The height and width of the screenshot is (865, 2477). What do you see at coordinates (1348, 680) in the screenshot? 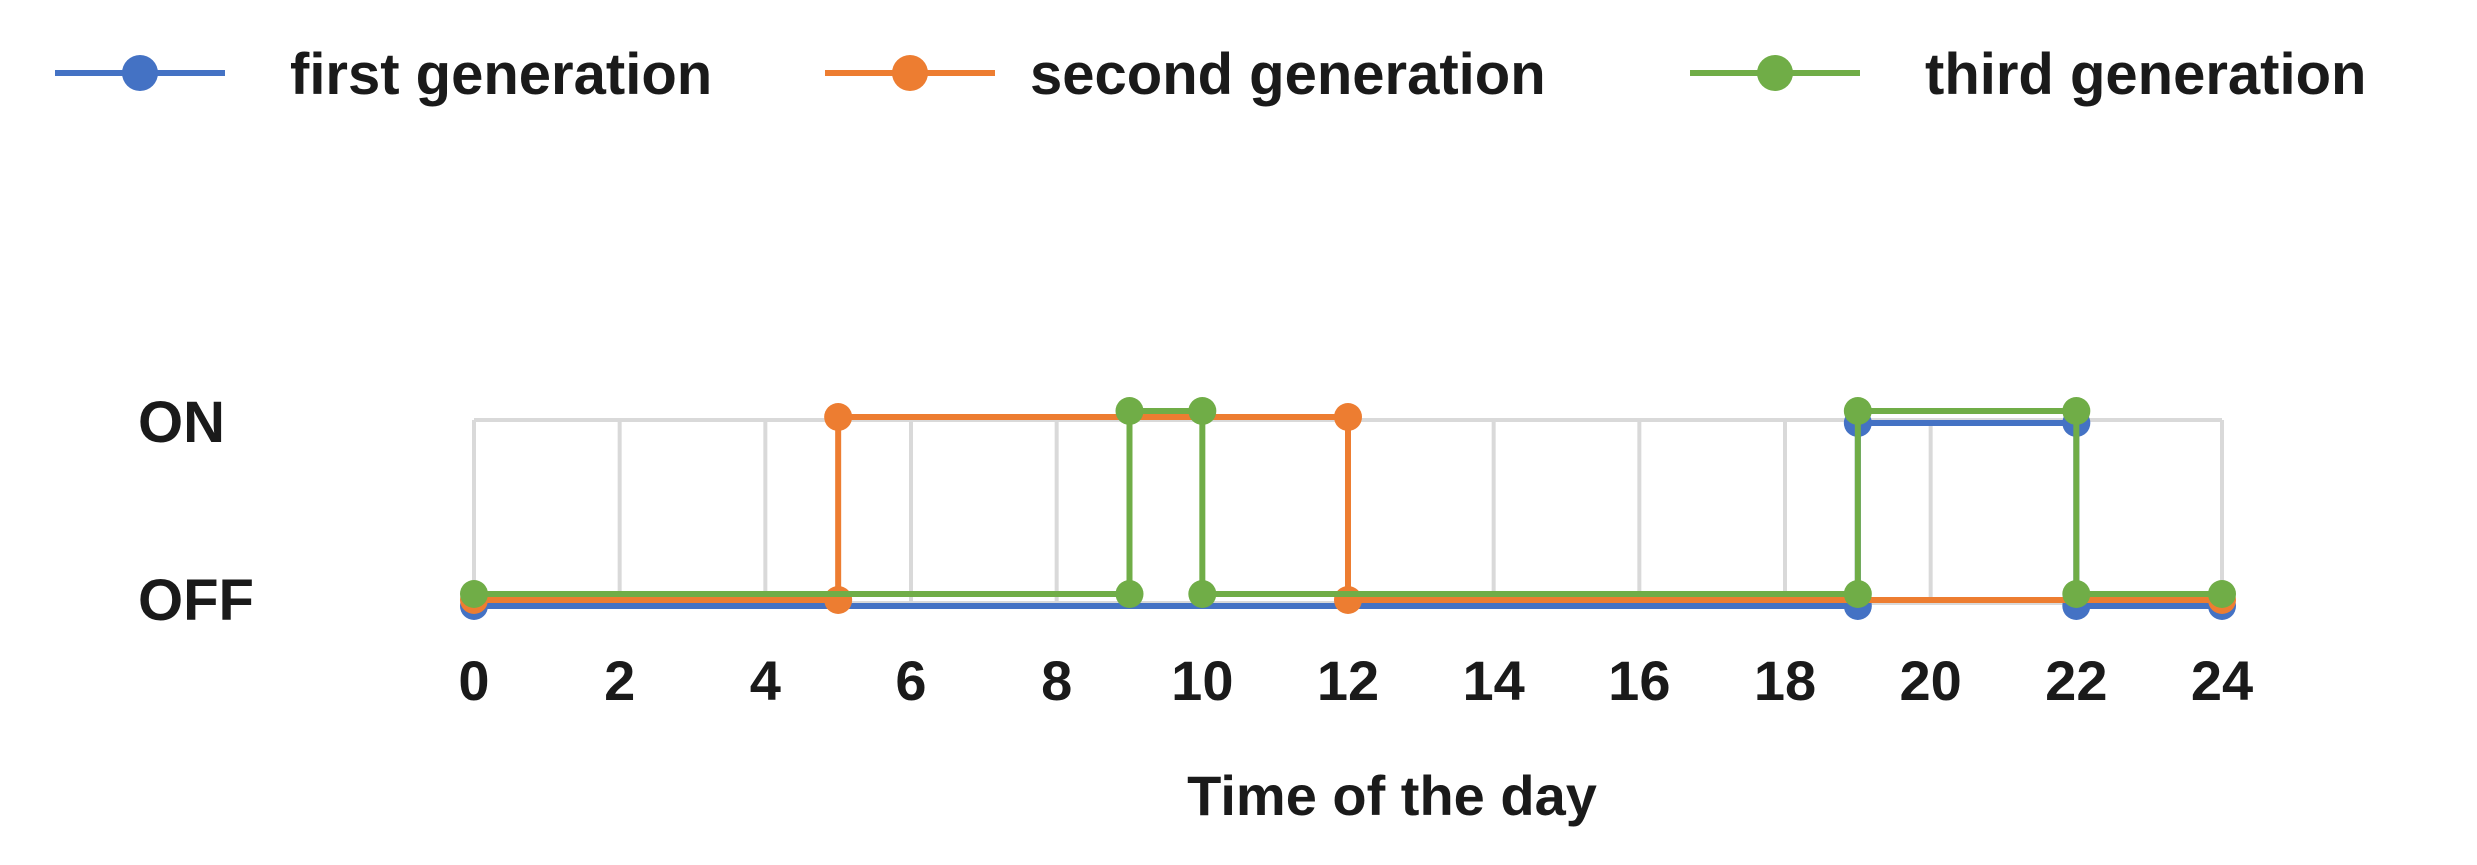
I see `x-tick-label: 12` at bounding box center [1348, 680].